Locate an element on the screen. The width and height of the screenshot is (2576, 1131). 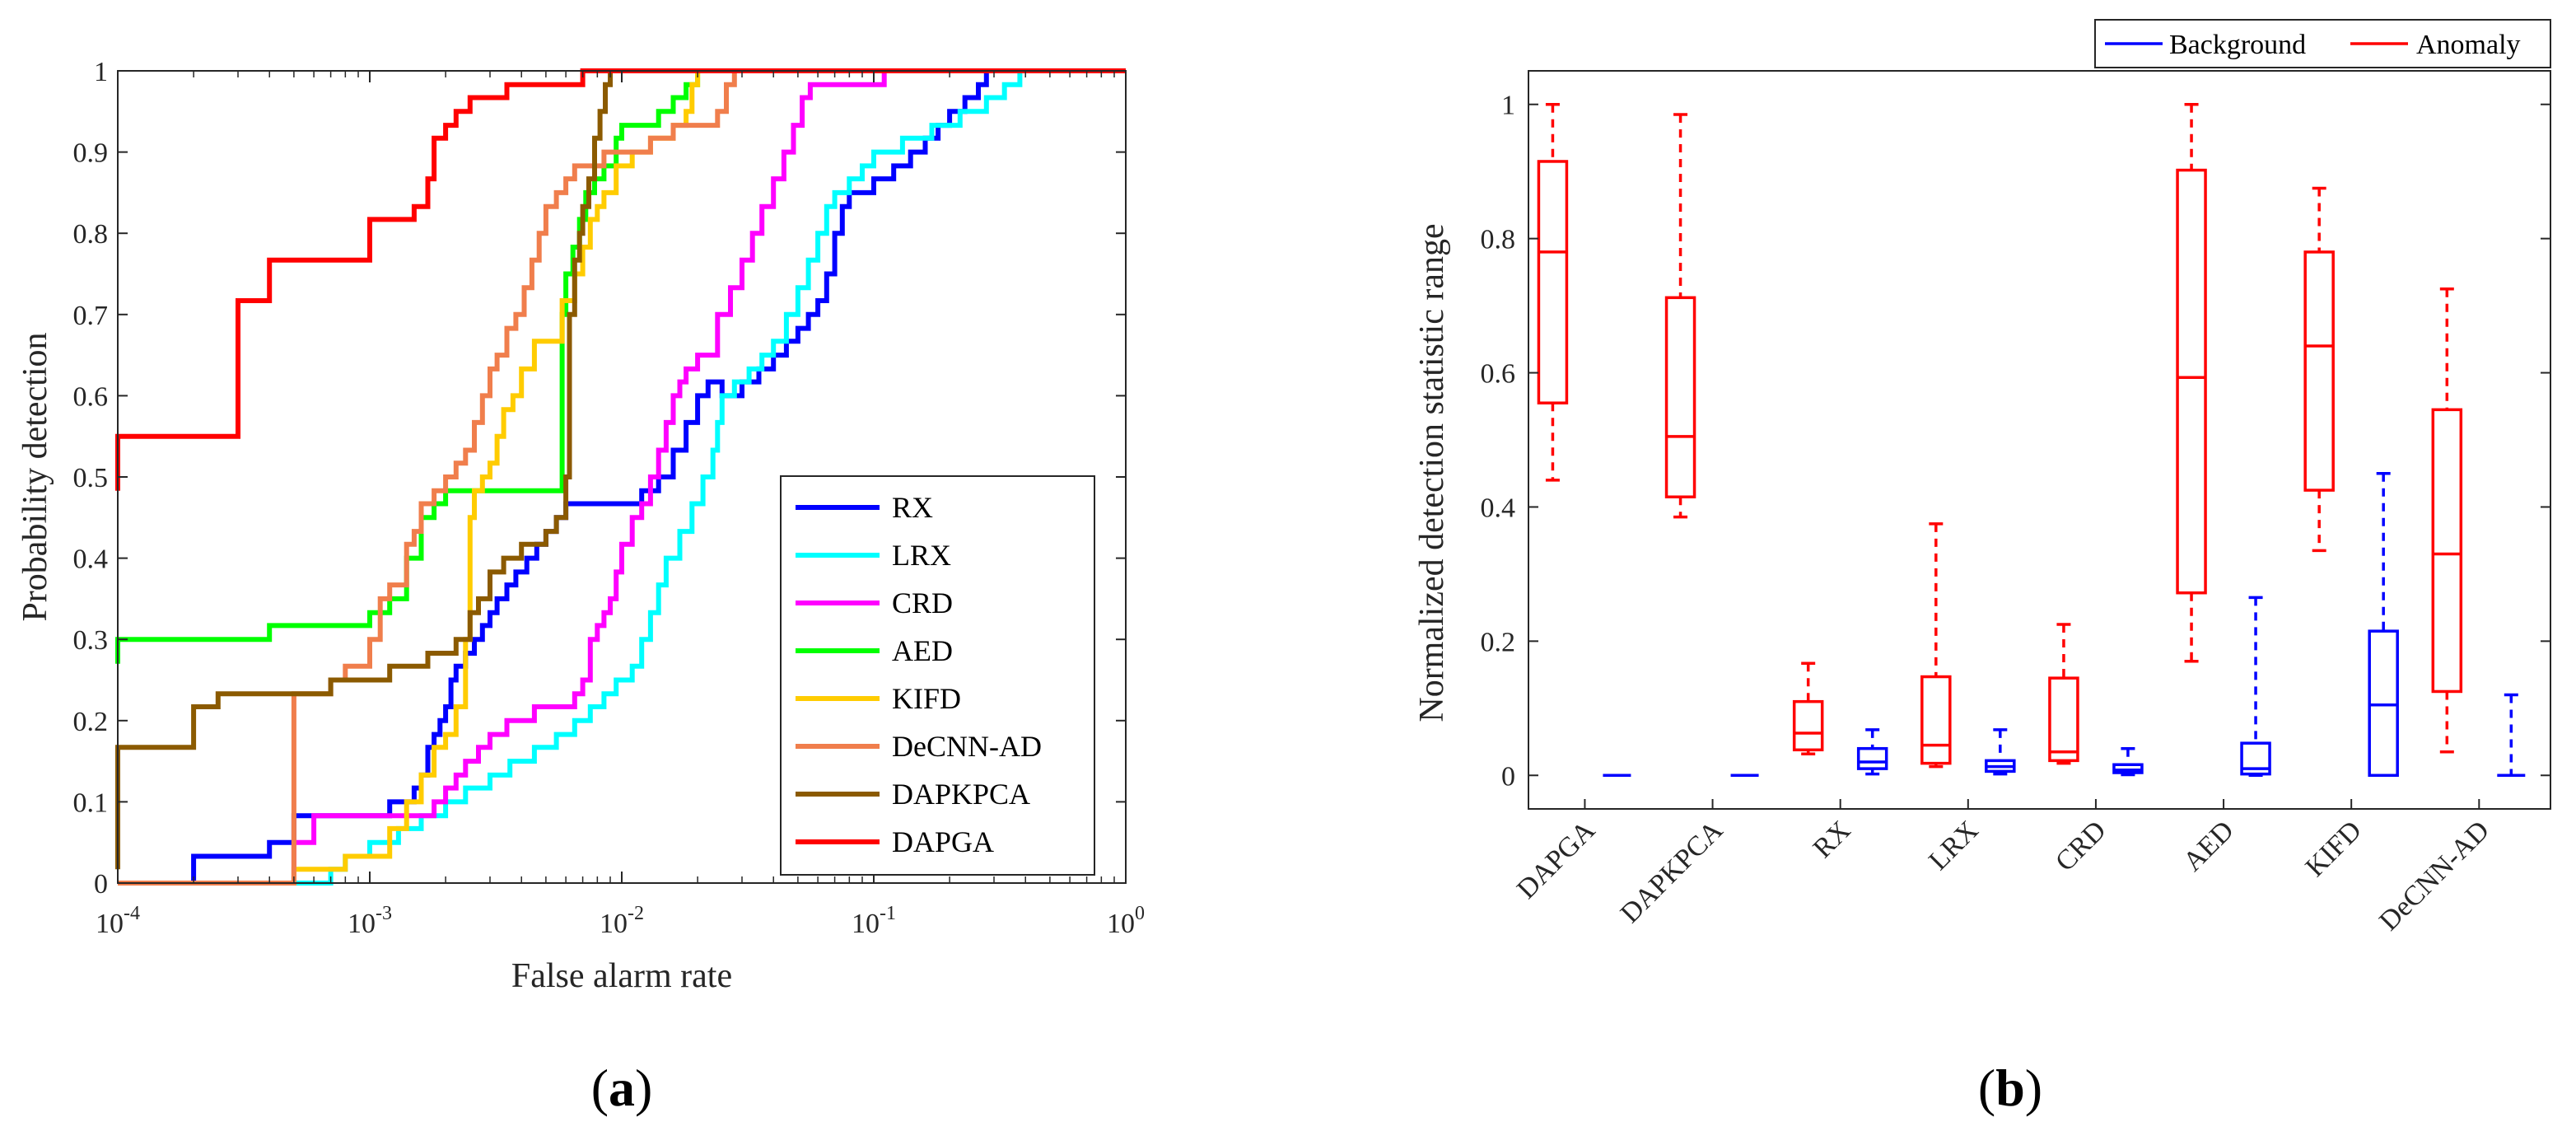
y-tick-label-a: 0.3 is located at coordinates (91, 640).